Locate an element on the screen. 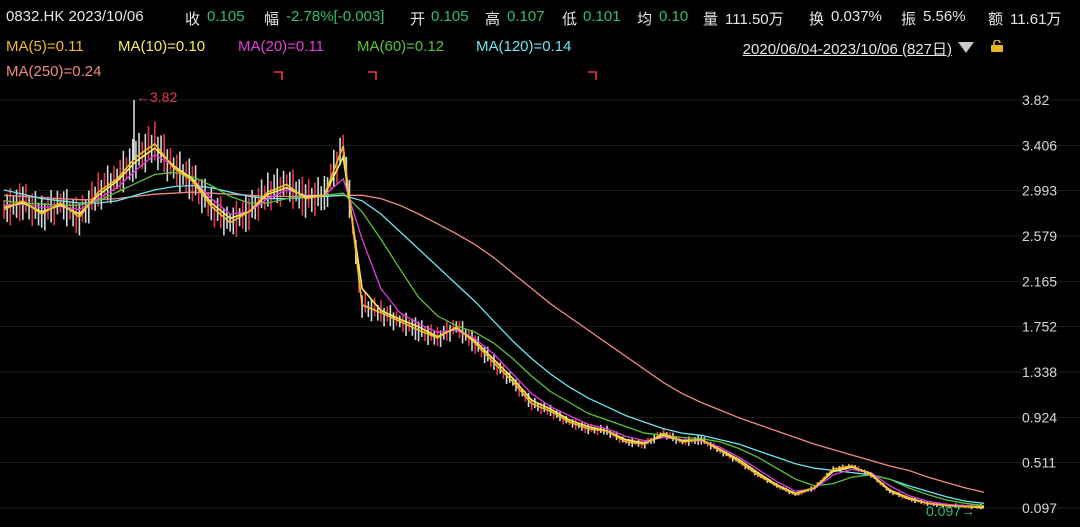  legend-ma60: MA(60)=0.12 is located at coordinates (401, 46).